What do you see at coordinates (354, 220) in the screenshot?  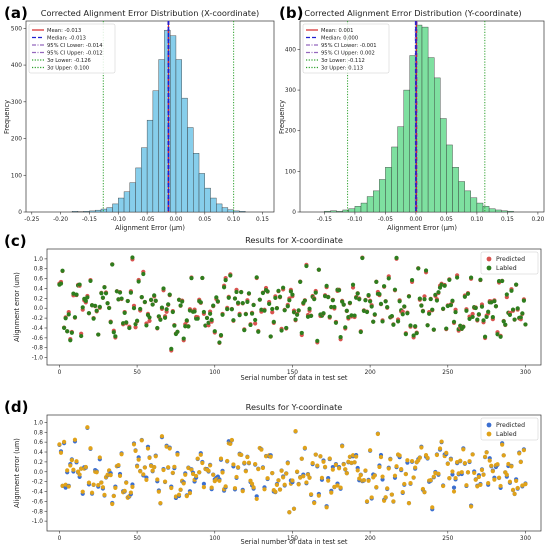 I see `x-tick-label: -0.10` at bounding box center [354, 220].